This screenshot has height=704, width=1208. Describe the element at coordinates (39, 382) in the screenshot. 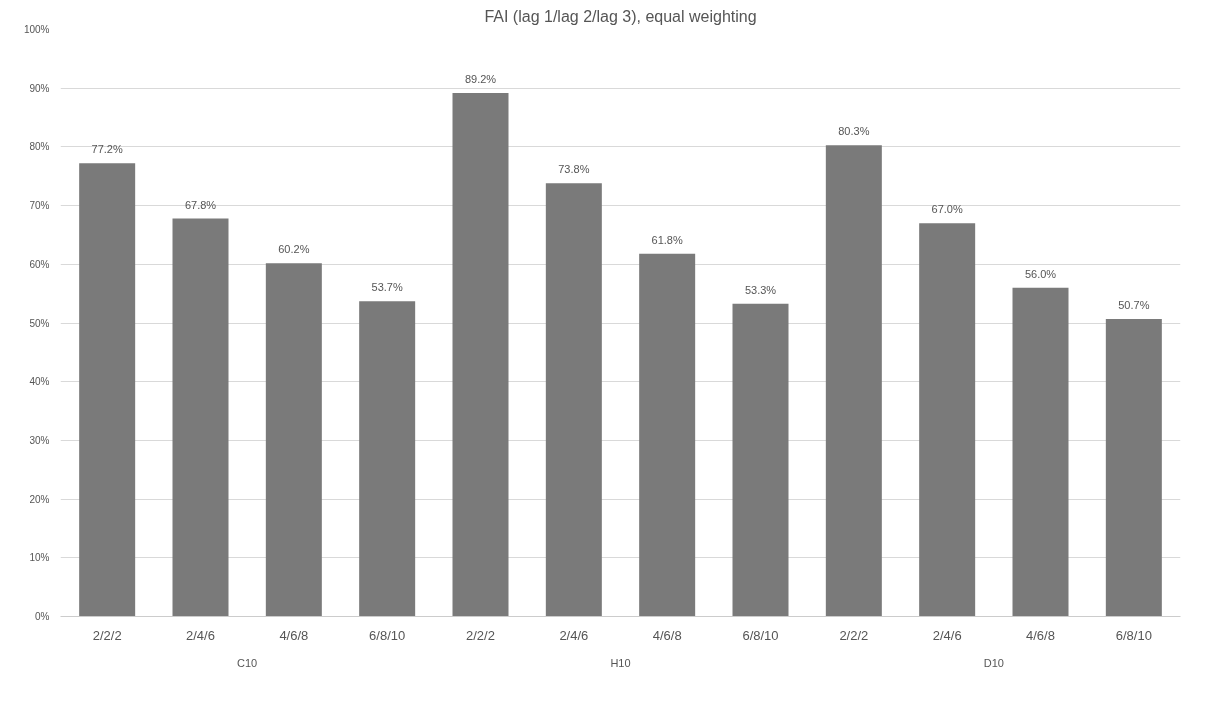

I see `y-tick-label: 40%` at that location.